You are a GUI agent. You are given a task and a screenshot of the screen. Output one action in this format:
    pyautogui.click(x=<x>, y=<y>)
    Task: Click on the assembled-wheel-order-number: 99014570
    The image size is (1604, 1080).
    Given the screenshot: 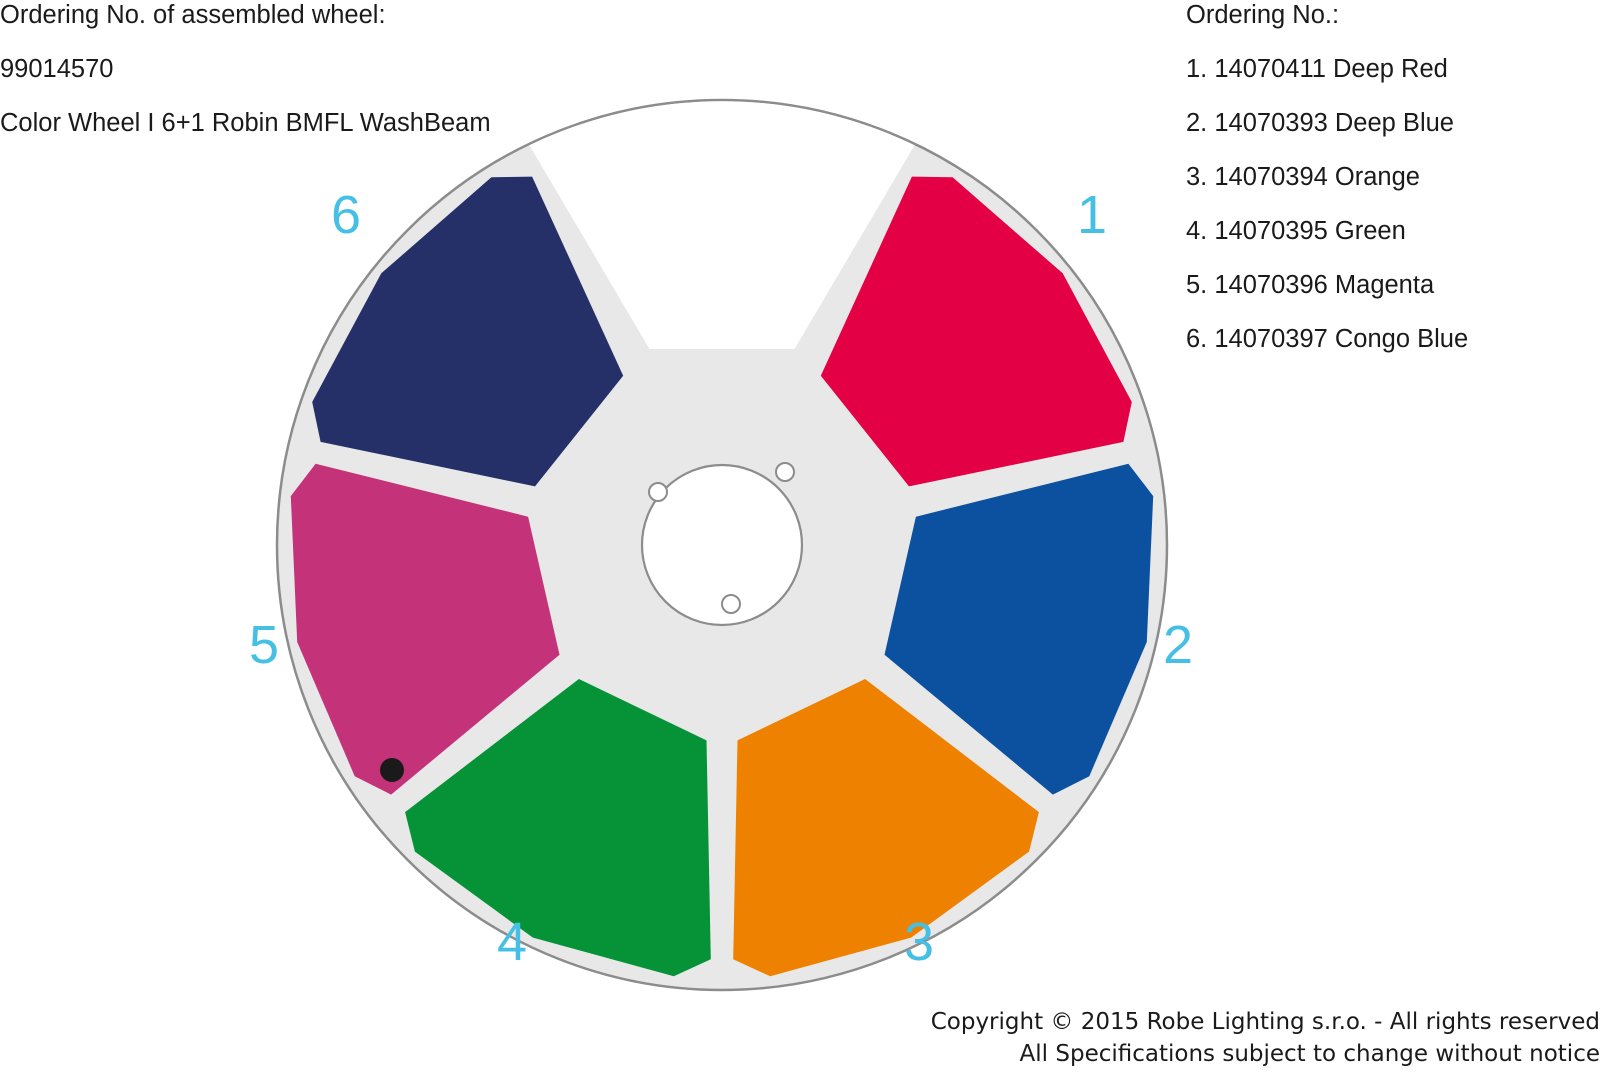 What is the action you would take?
    pyautogui.click(x=57, y=69)
    